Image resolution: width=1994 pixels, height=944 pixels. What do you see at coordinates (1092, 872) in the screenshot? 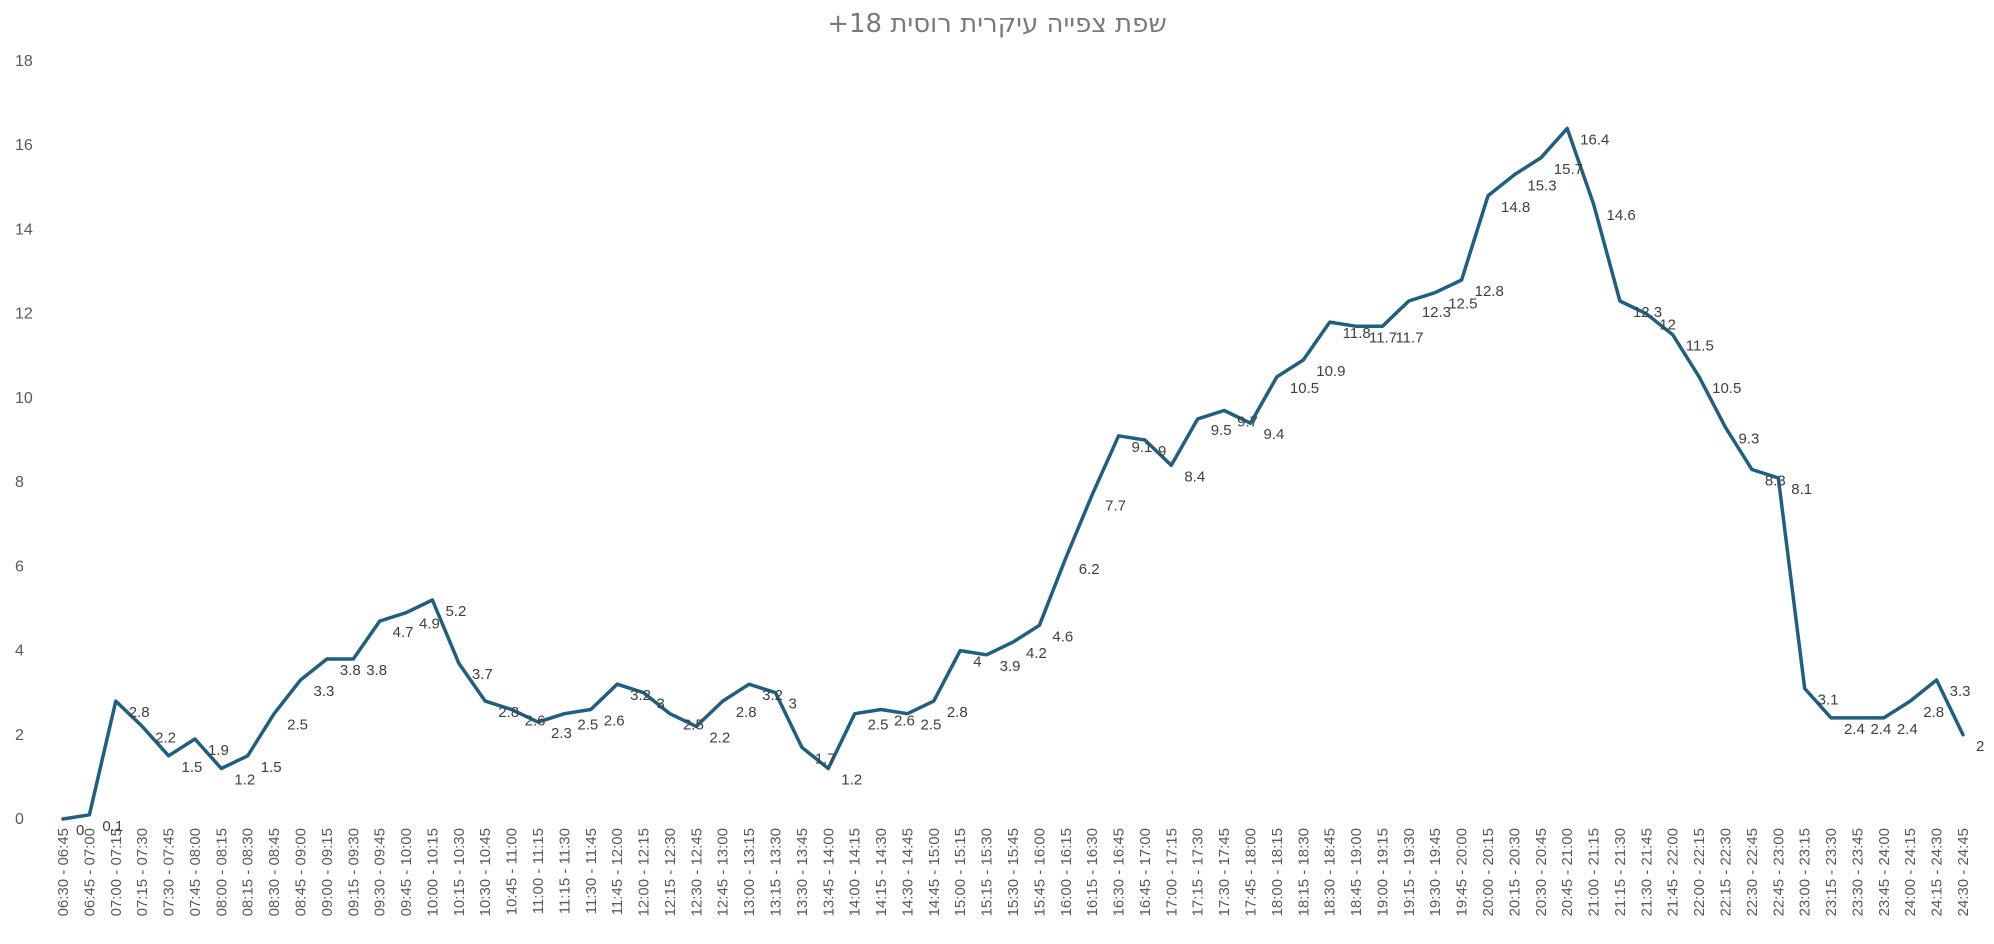
I see `x-tick-label: 16:15 - 16:30` at bounding box center [1092, 872].